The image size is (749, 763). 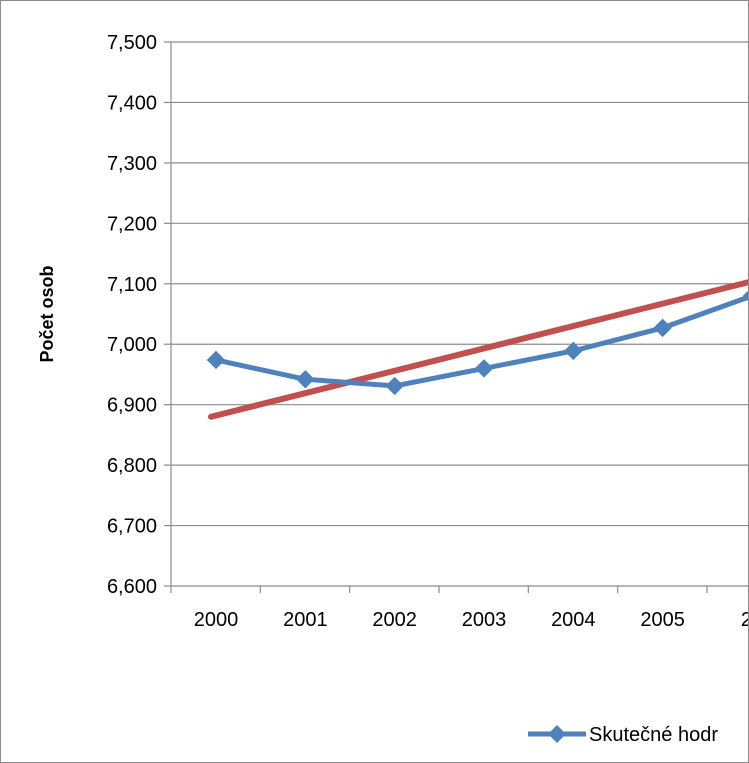 I want to click on y-tick-label: 6,800, so click(x=132, y=466).